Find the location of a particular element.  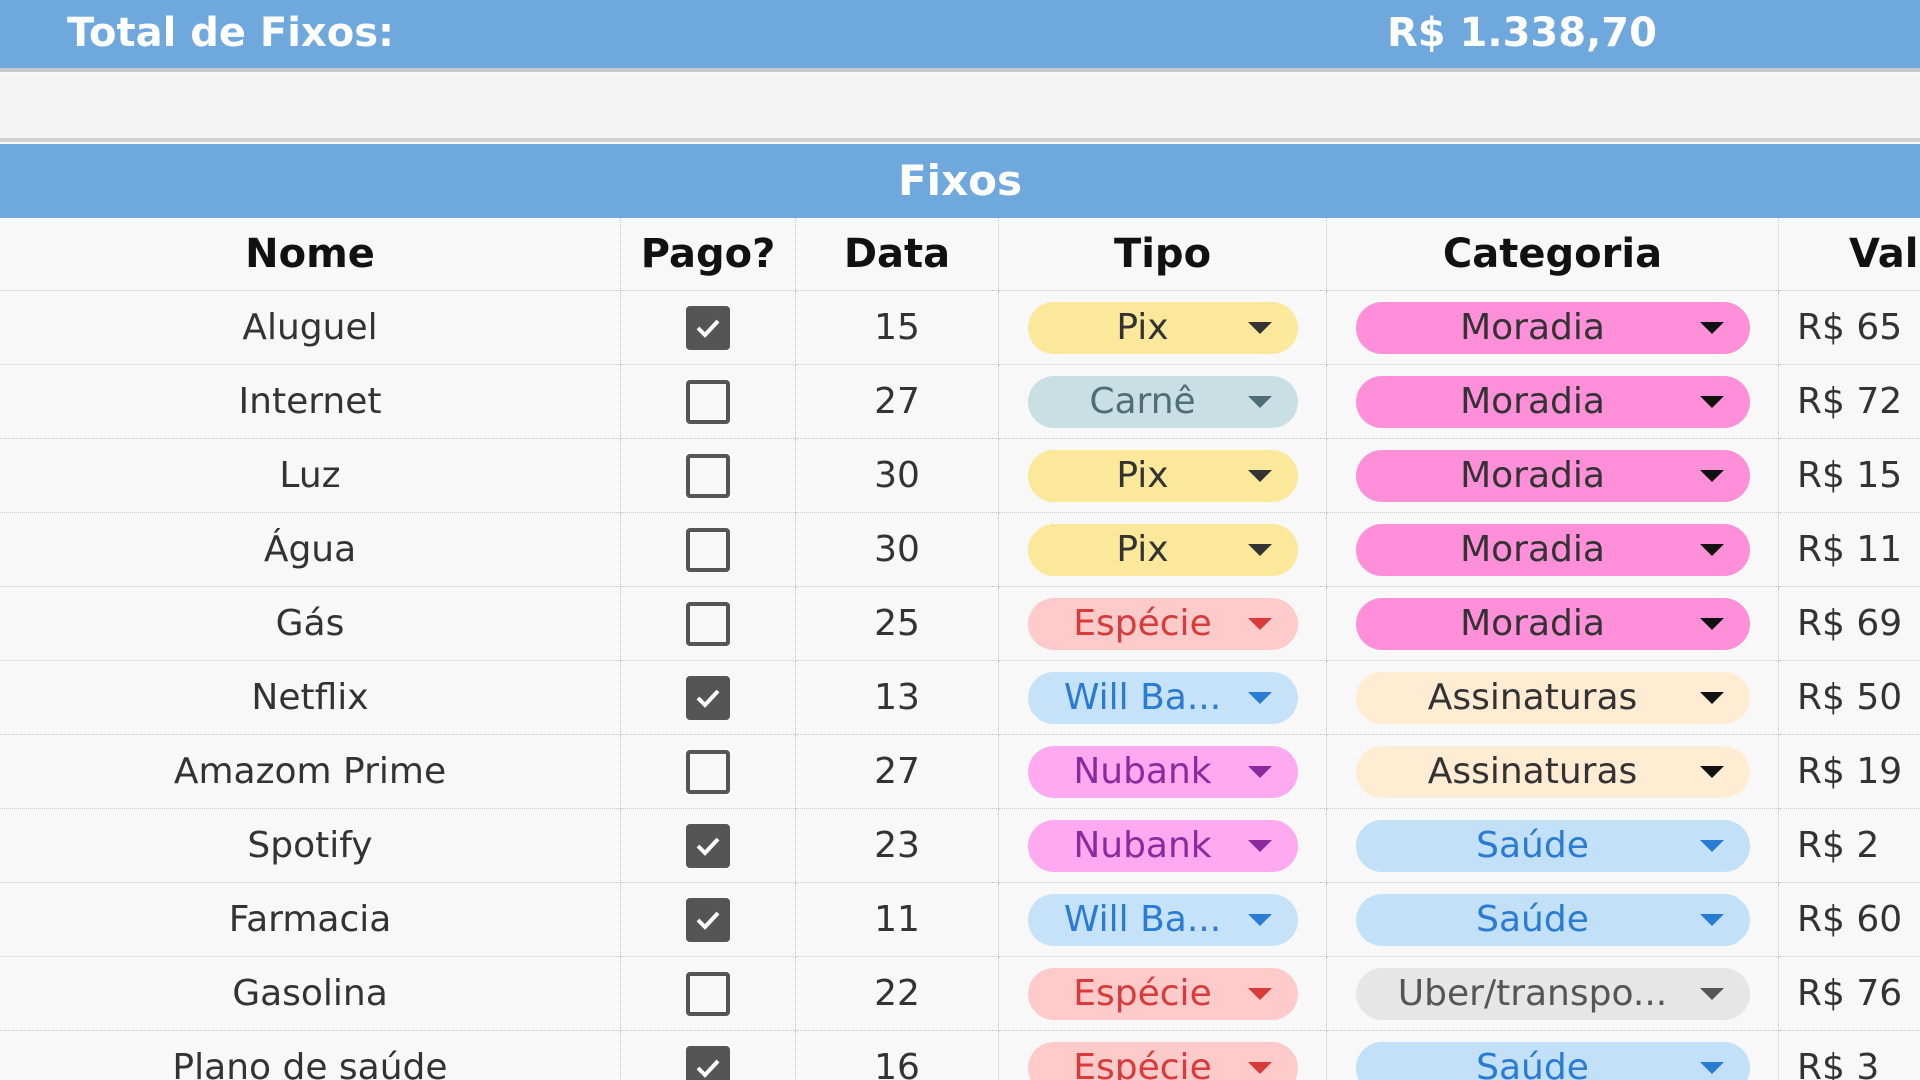

date-cell: 13 is located at coordinates (897, 698).